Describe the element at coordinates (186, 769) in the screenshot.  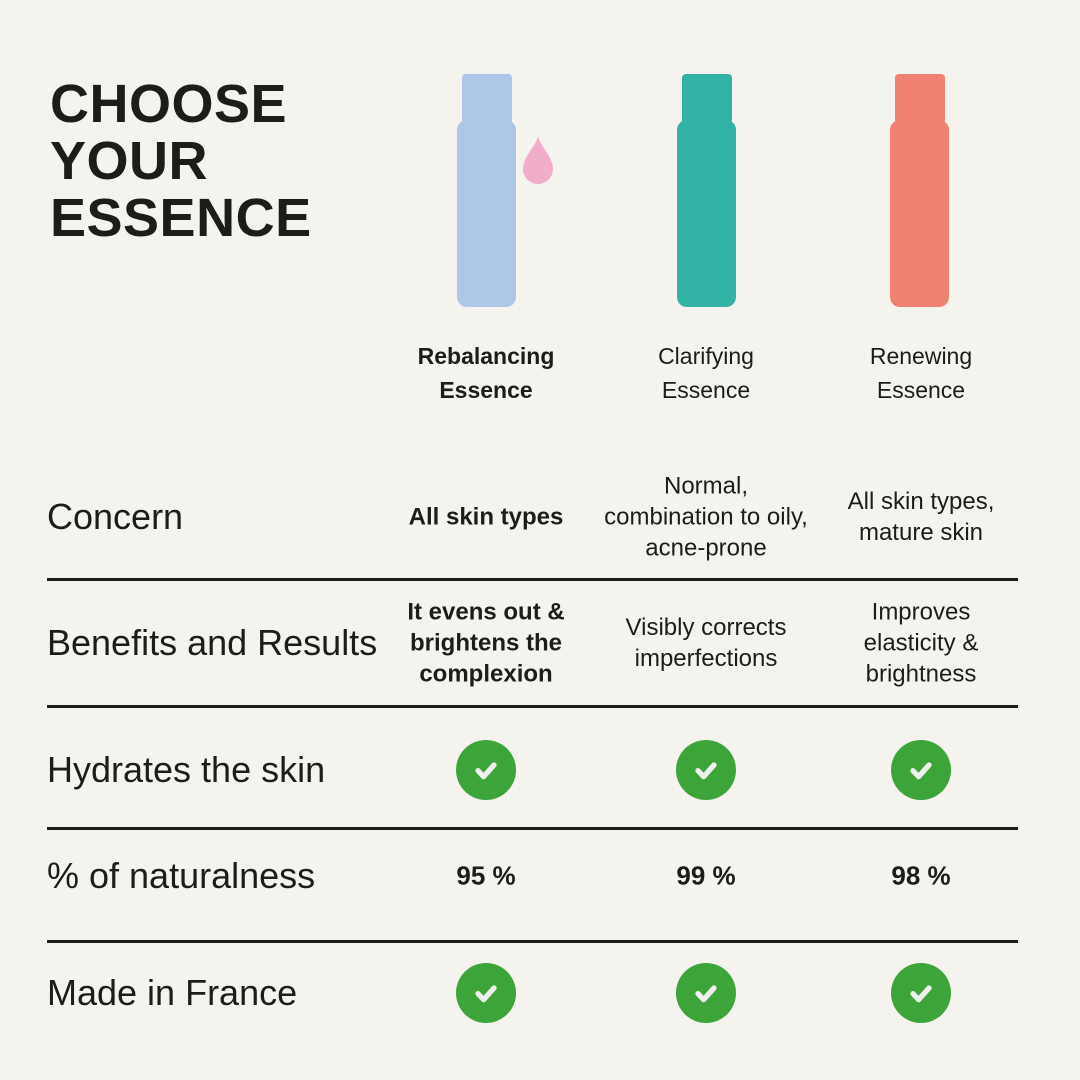
I see `row-label-hydrates: Hydrates the skin` at that location.